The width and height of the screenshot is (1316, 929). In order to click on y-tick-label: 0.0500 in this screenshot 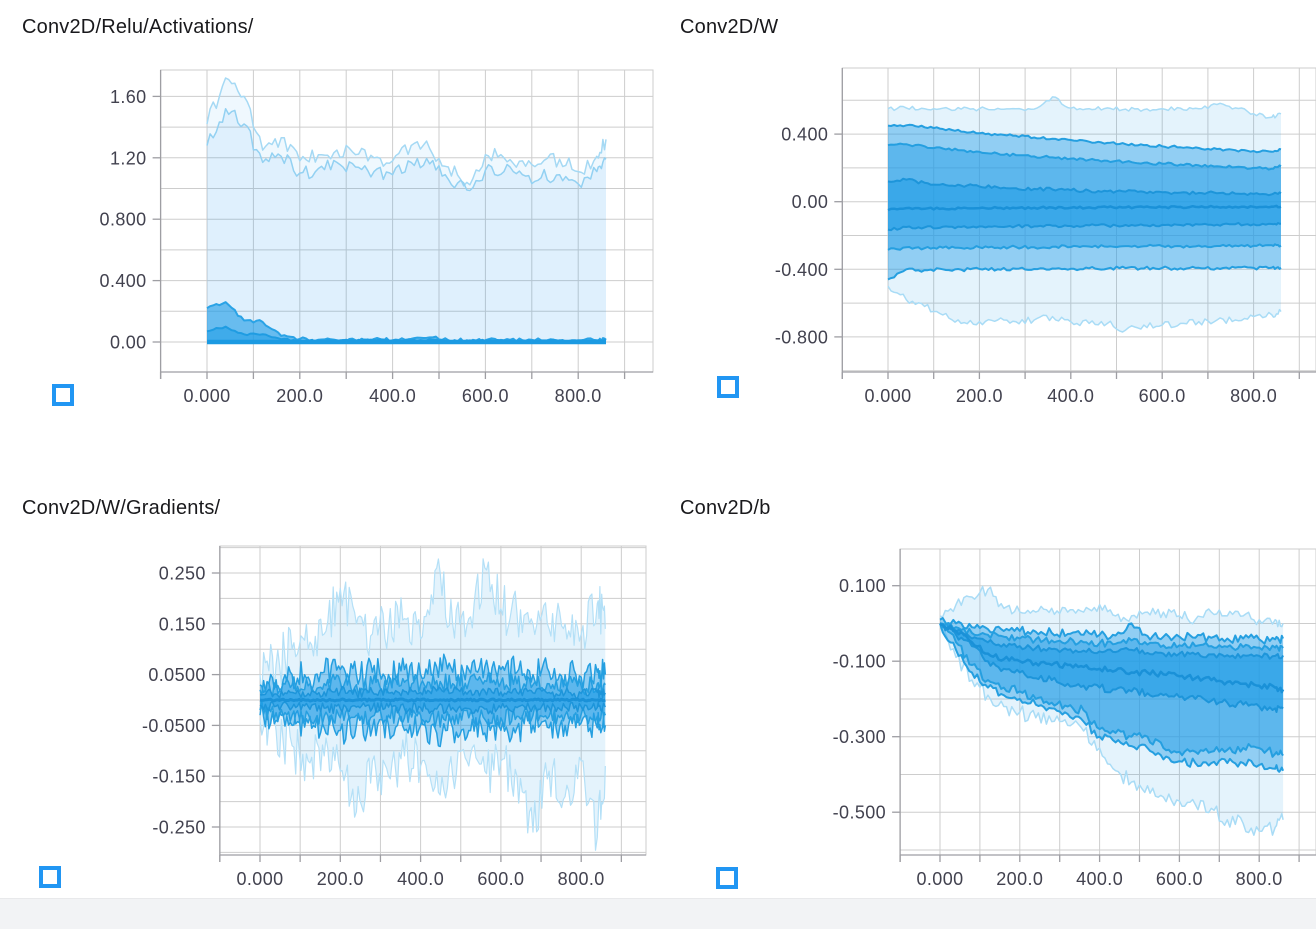, I will do `click(176, 675)`.